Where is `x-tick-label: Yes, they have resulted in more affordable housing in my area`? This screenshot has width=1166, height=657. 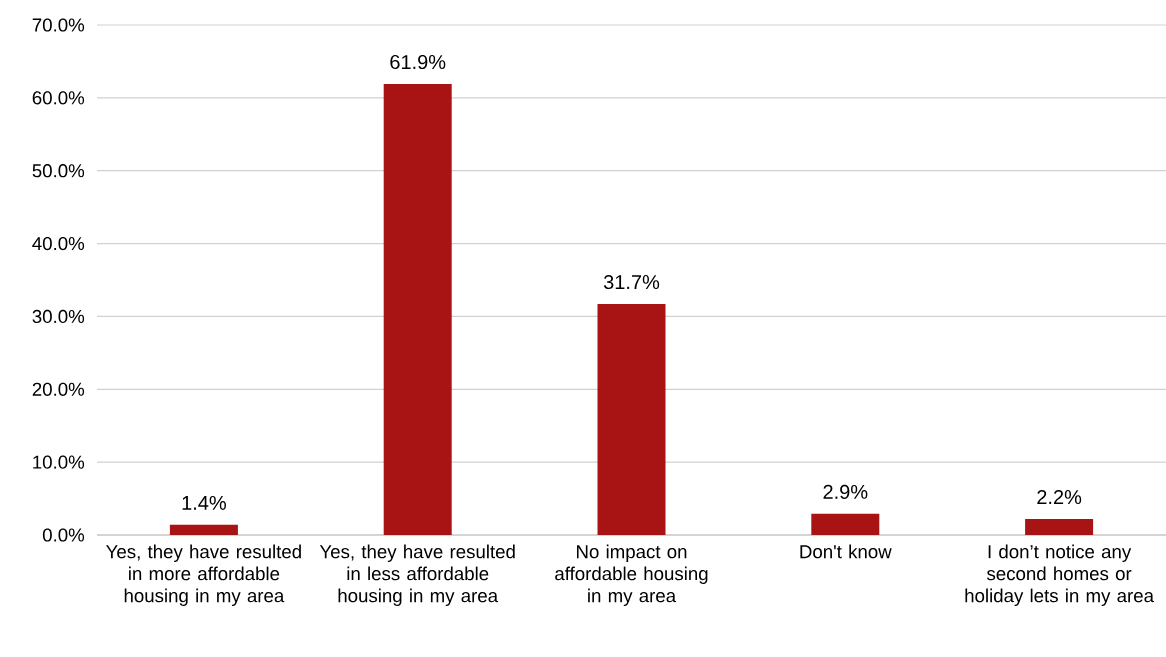 x-tick-label: Yes, they have resulted in more affordable housing in my area is located at coordinates (203, 575).